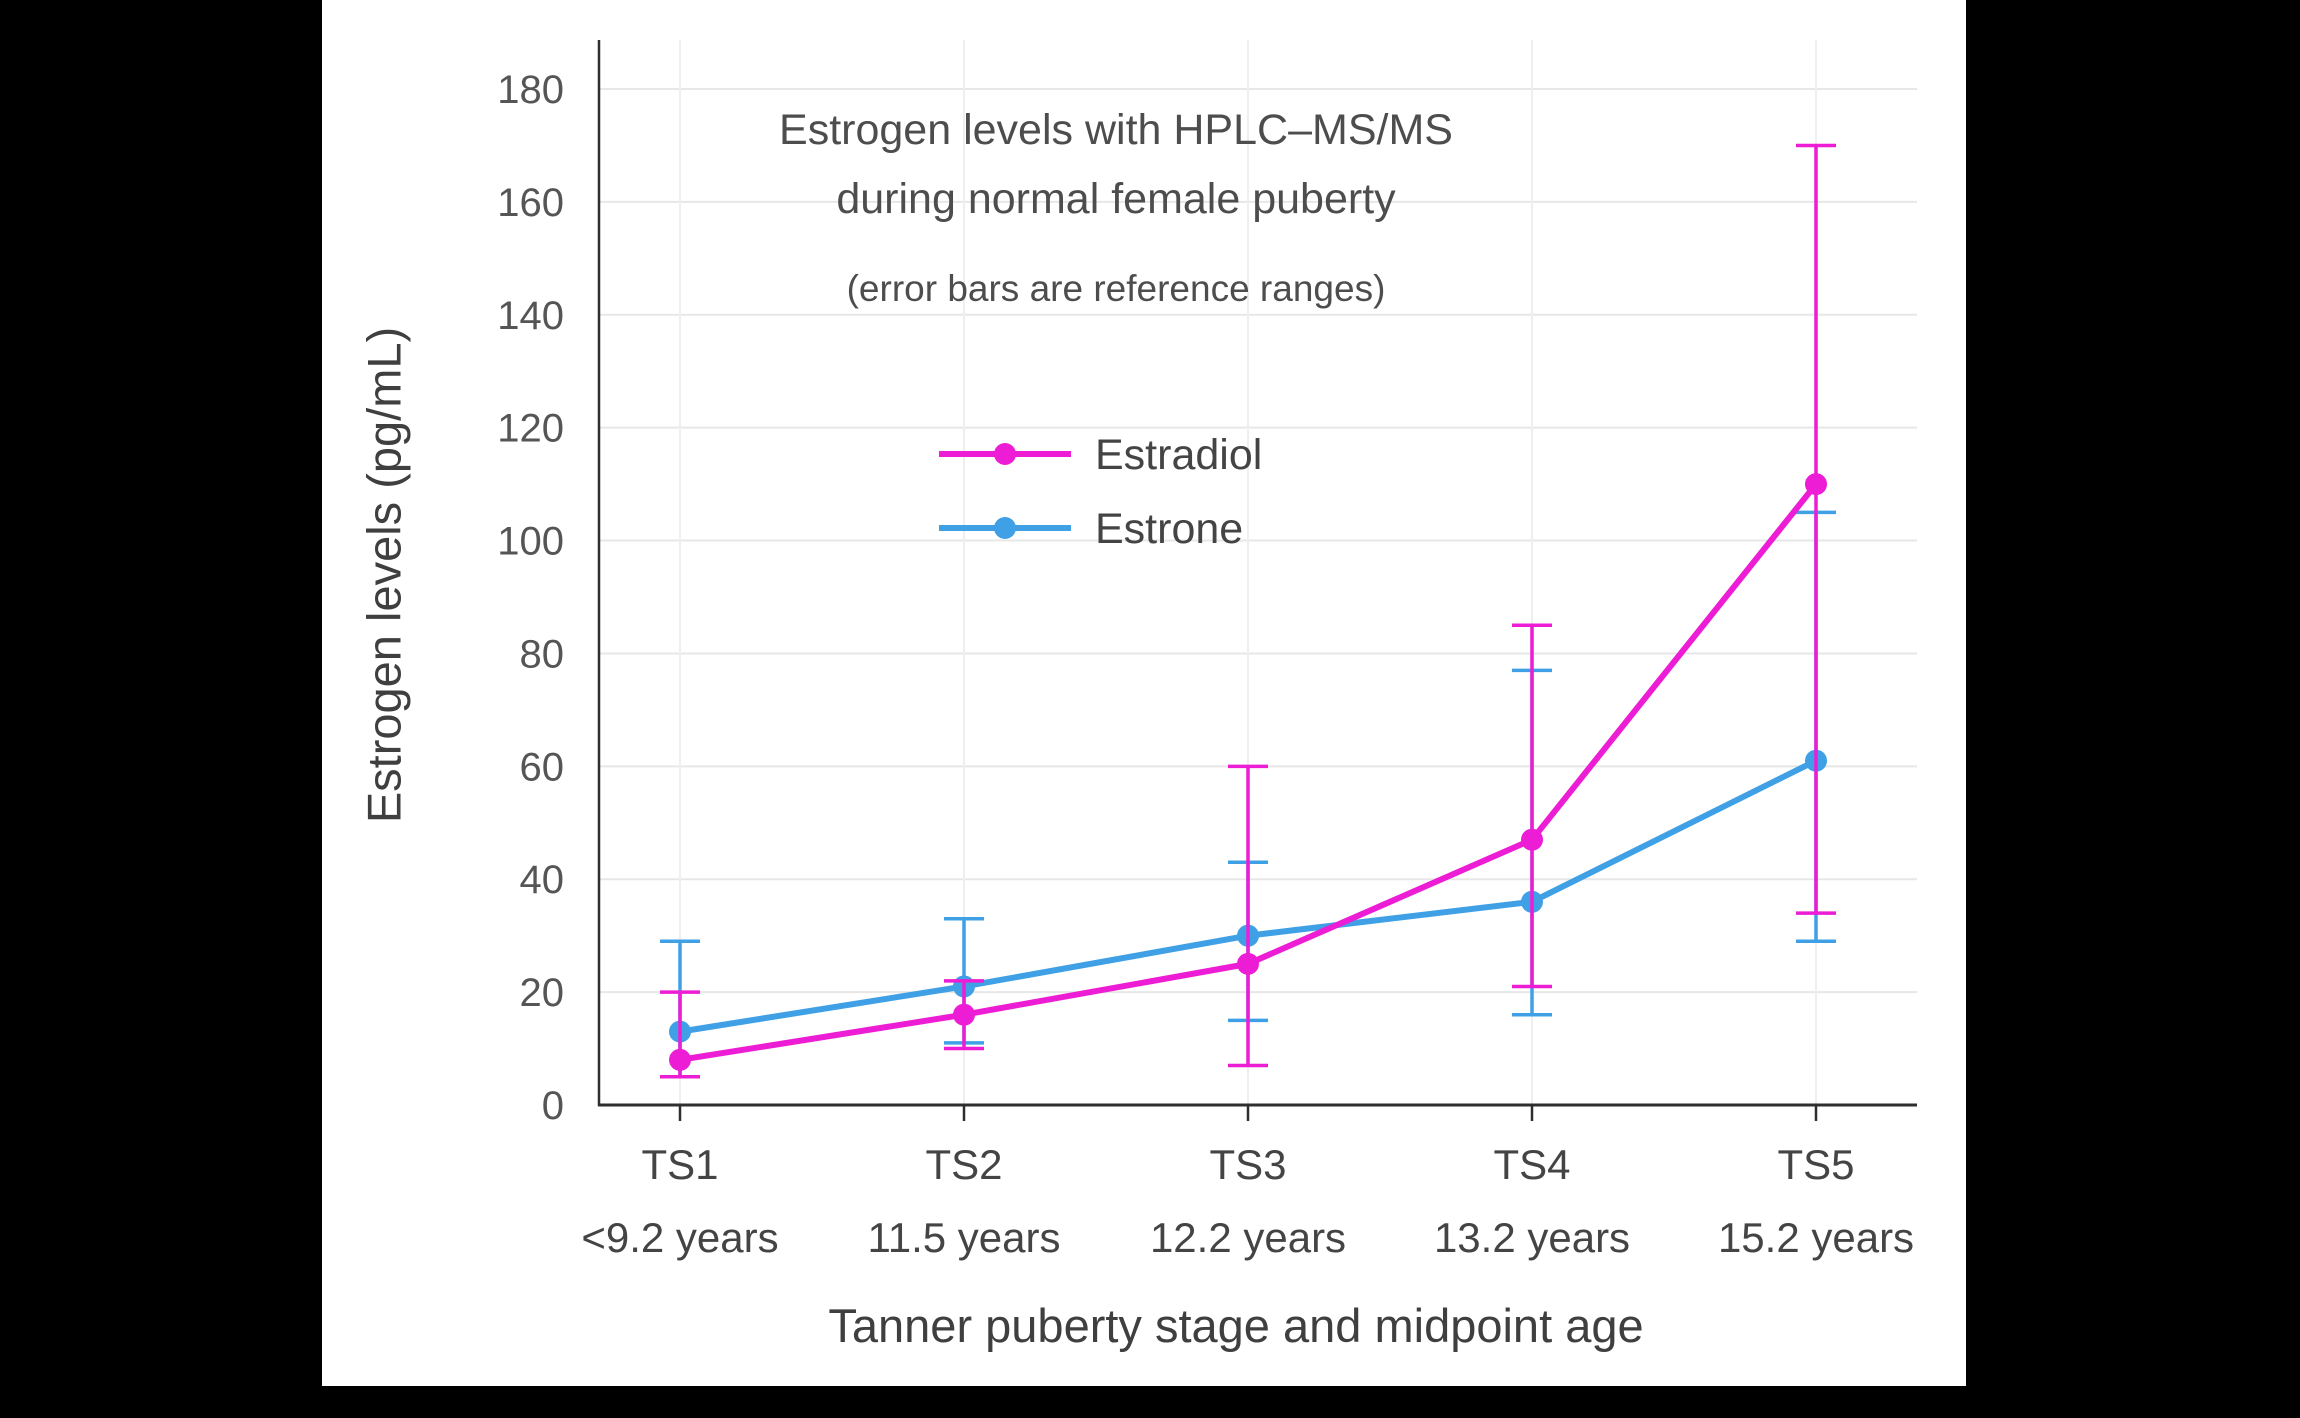 This screenshot has height=1418, width=2300. Describe the element at coordinates (530, 316) in the screenshot. I see `y-tick-label: 140` at that location.